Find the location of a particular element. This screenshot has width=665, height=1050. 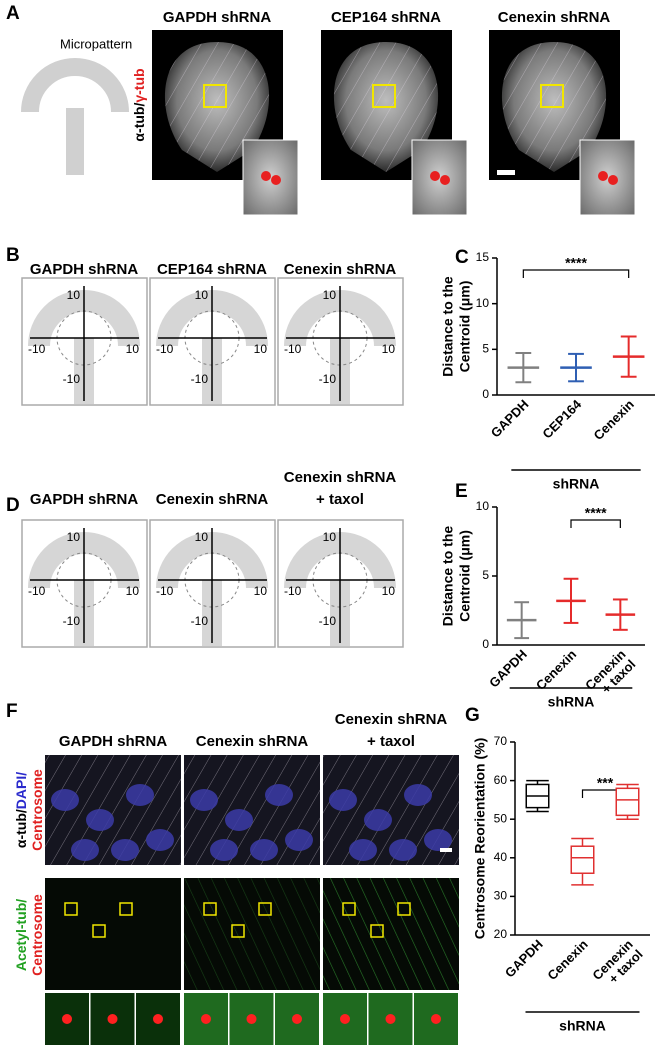

label-part: γ-tub is located at coordinates (139, 85).